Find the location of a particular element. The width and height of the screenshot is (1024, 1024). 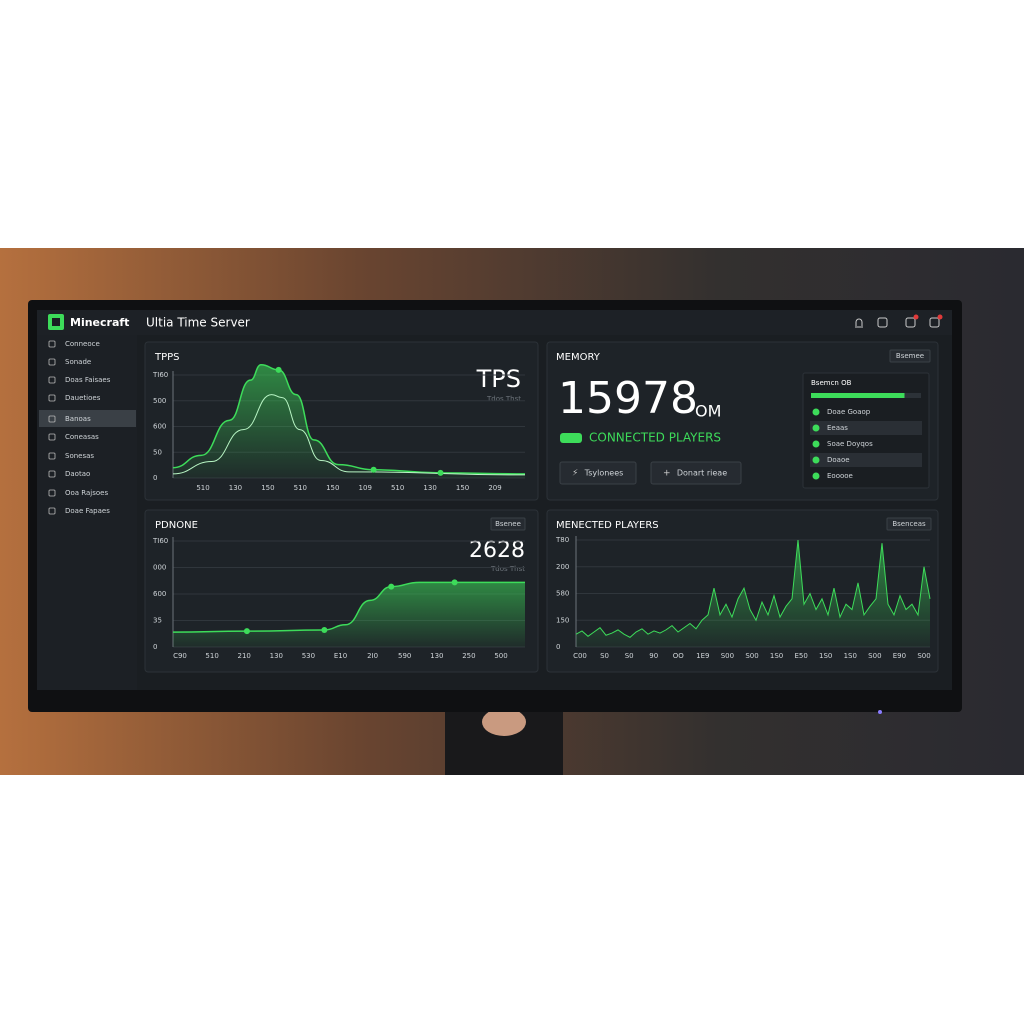

caption: Tdos Thst is located at coordinates (507, 569).